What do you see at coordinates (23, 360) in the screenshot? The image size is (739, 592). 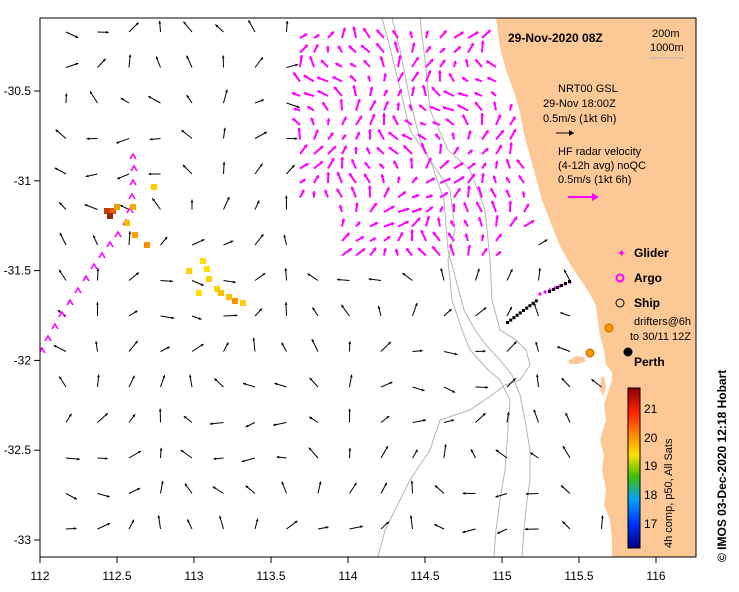 I see `y-tick-label: -32` at bounding box center [23, 360].